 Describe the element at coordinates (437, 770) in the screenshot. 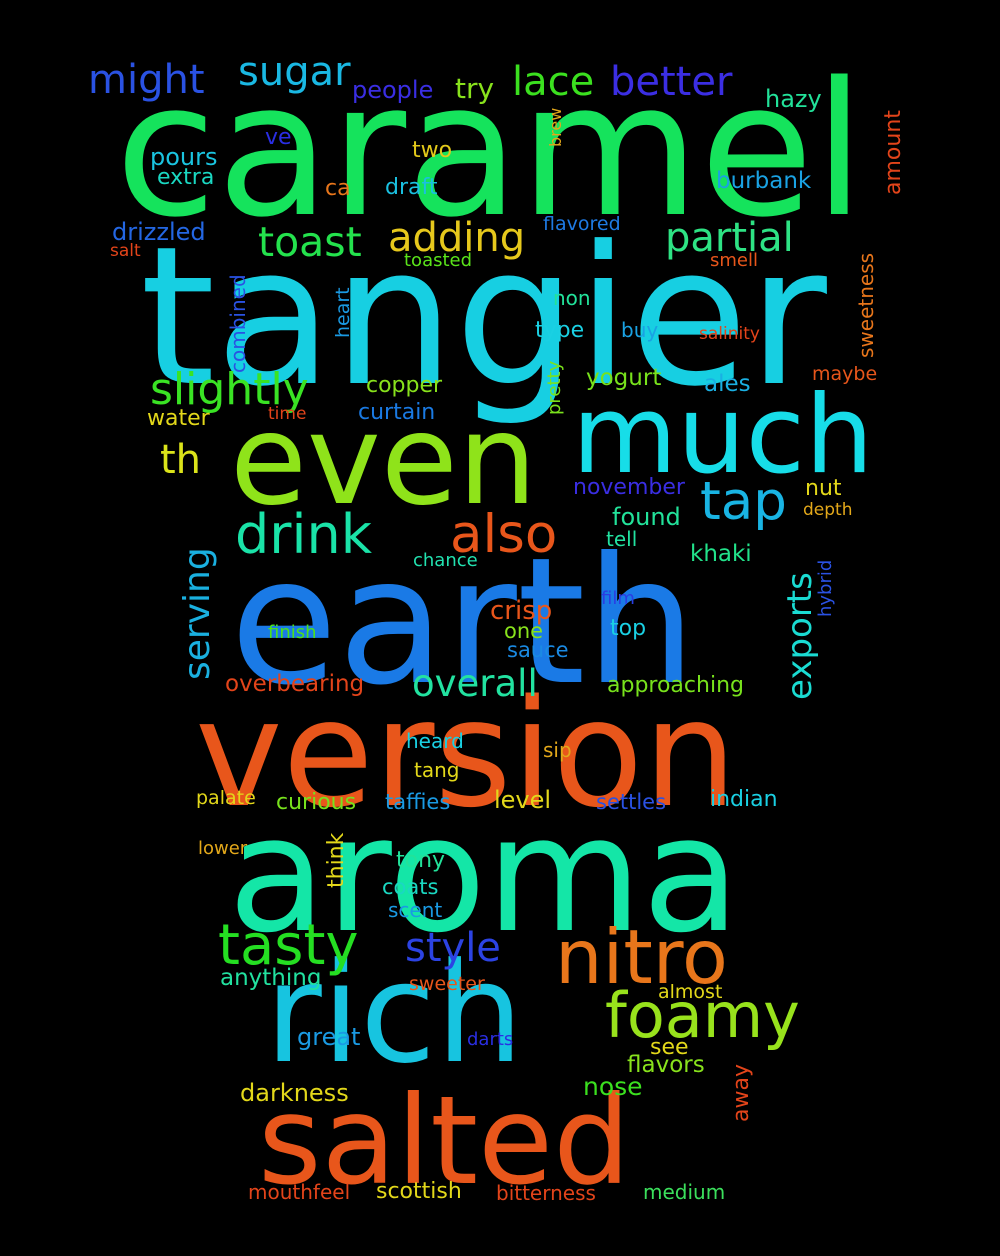

I see `word: tang` at that location.